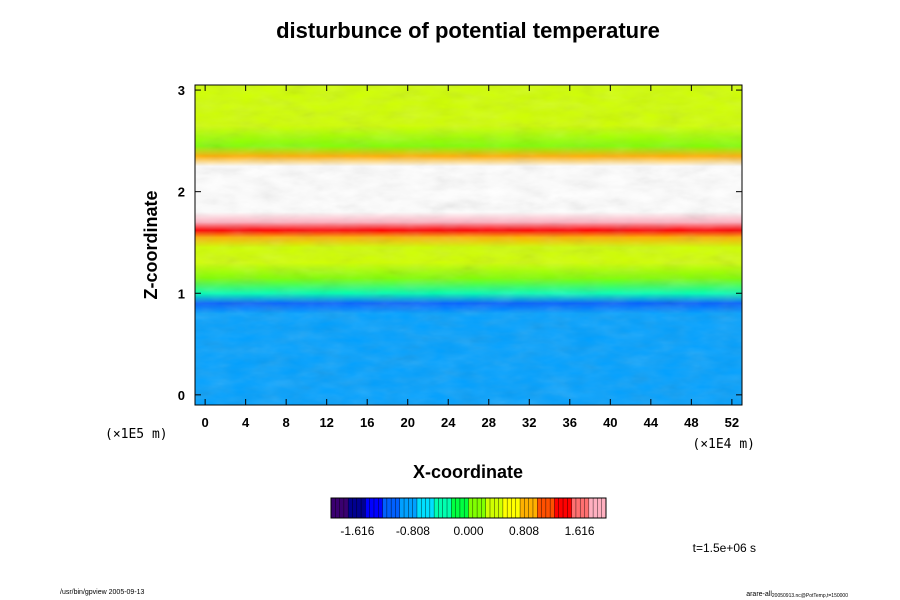 This screenshot has width=900, height=600. I want to click on y-tick-label: 2, so click(181, 192).